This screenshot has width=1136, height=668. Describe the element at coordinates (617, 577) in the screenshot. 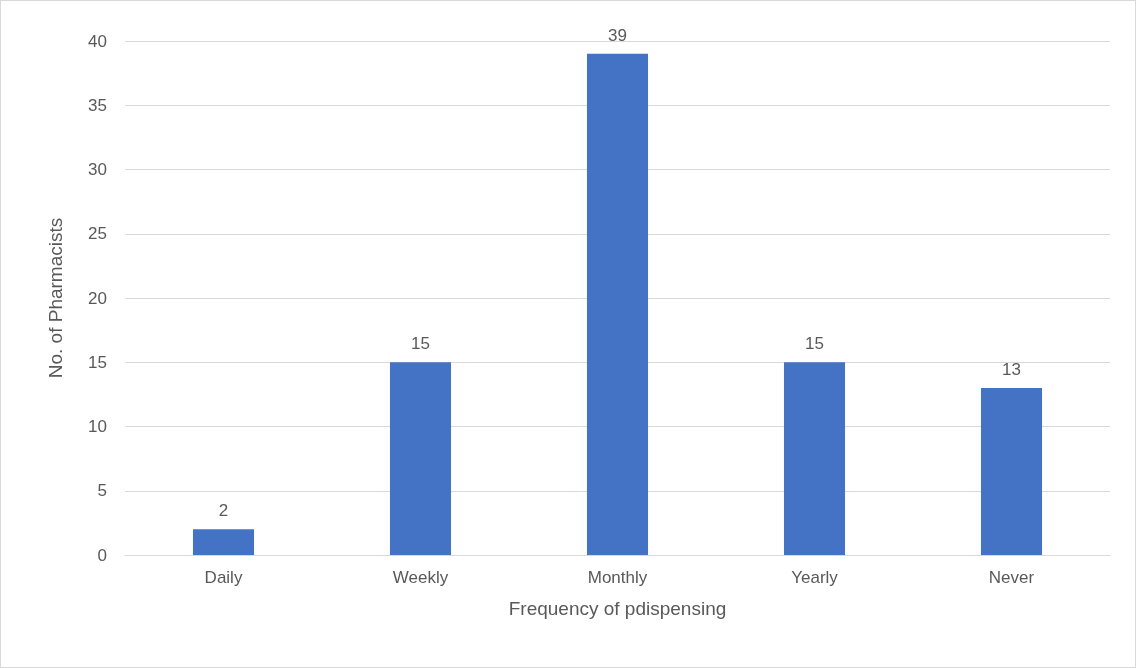

I see `x-tick-label: Monthly` at that location.